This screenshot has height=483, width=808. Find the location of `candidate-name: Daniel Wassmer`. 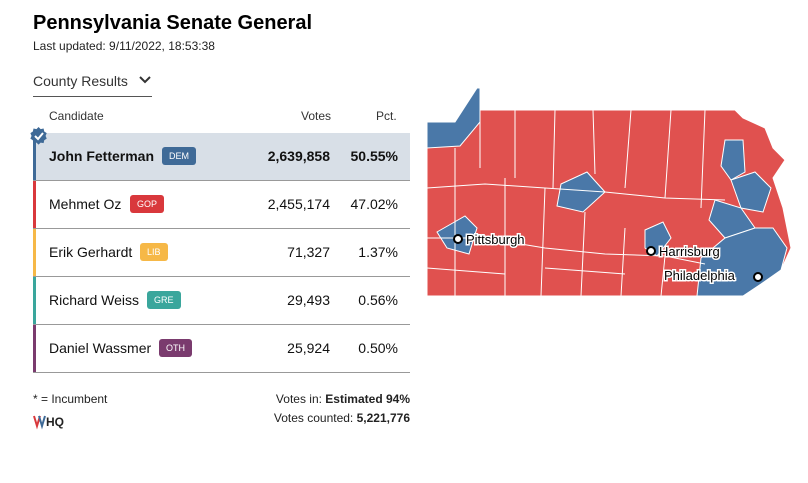

candidate-name: Daniel Wassmer is located at coordinates (100, 348).